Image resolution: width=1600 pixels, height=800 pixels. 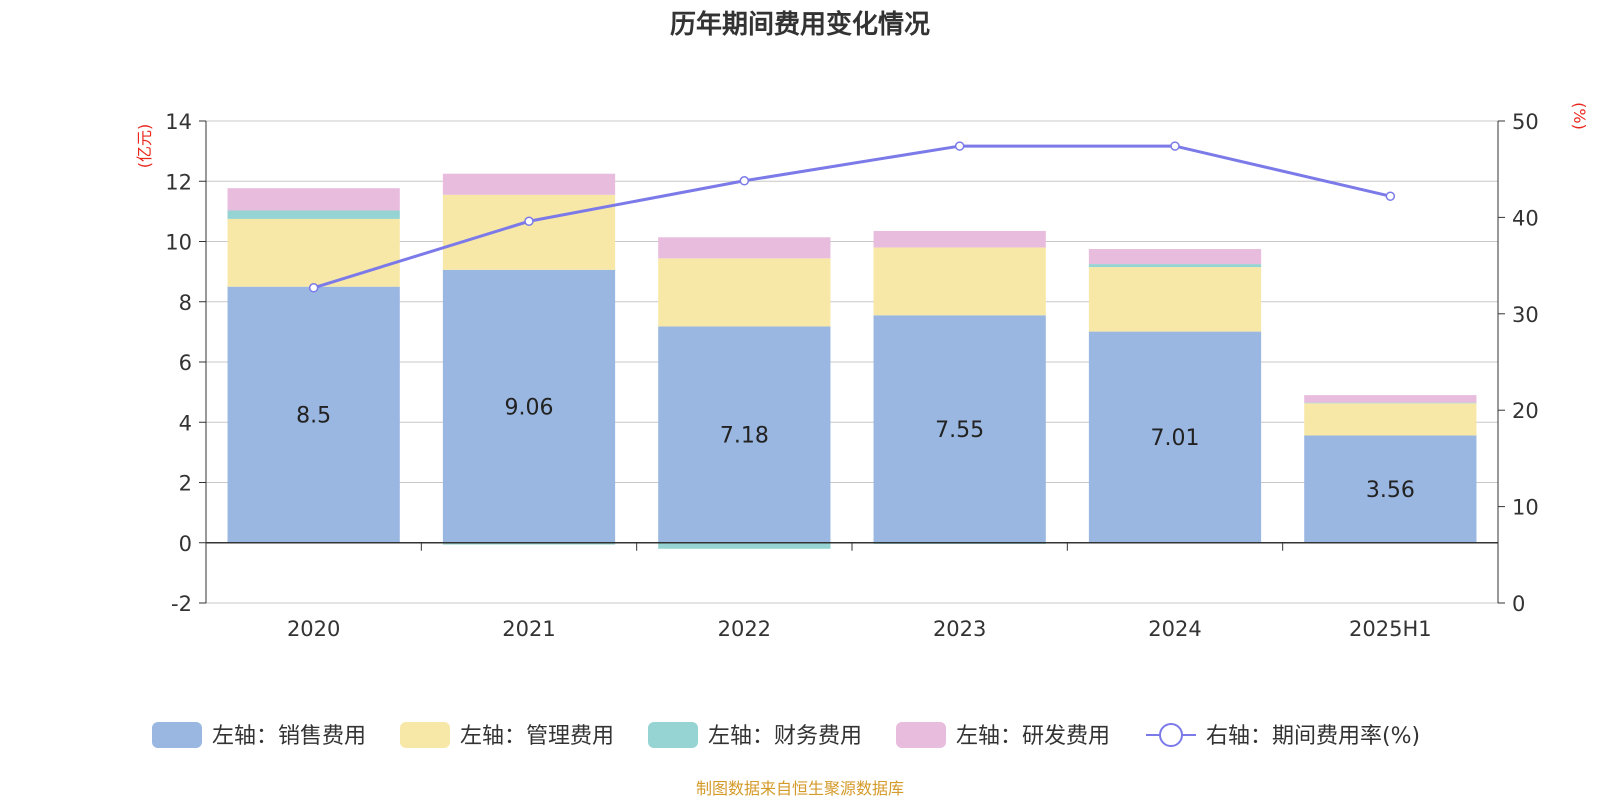 I want to click on right-tick-label: 30, so click(x=1525, y=315).